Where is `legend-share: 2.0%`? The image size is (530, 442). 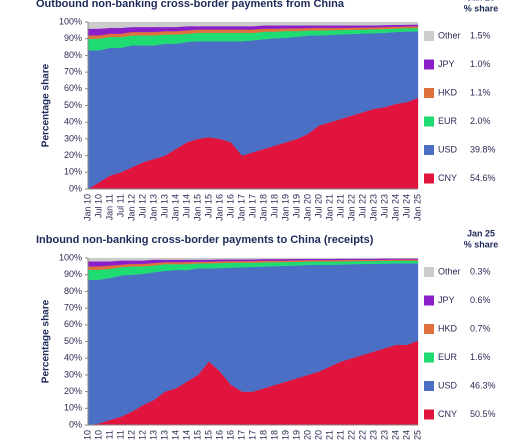
legend-share: 2.0% is located at coordinates (480, 121).